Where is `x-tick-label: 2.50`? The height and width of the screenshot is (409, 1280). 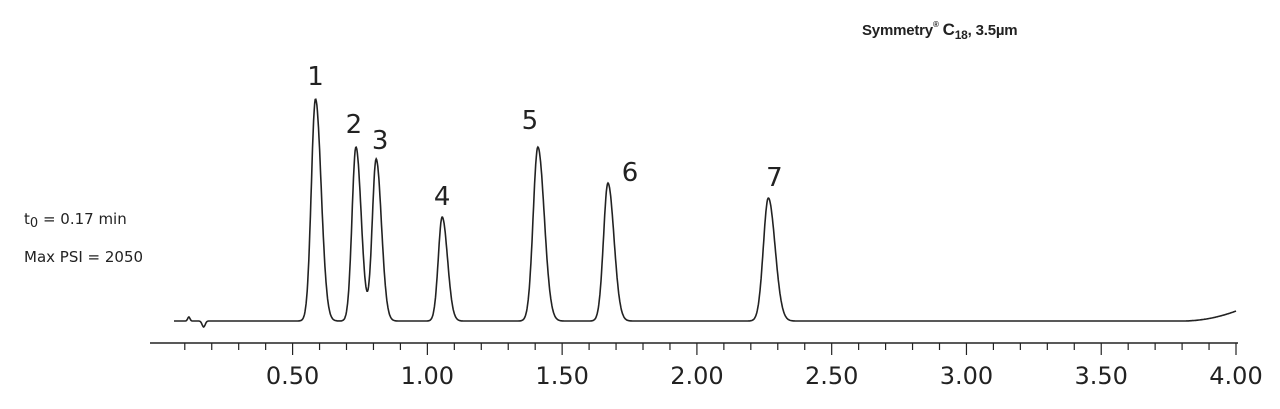 x-tick-label: 2.50 is located at coordinates (831, 376).